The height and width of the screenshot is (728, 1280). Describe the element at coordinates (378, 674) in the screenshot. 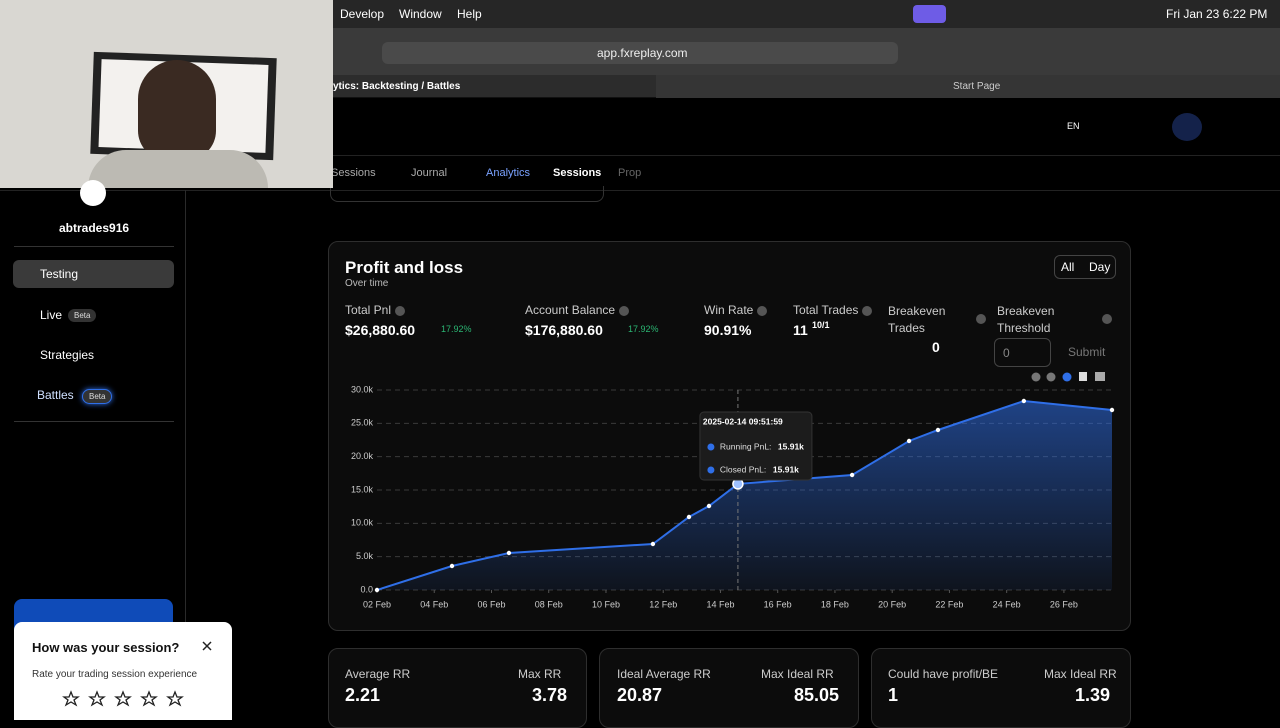

I see `metric-label: Average RR` at that location.